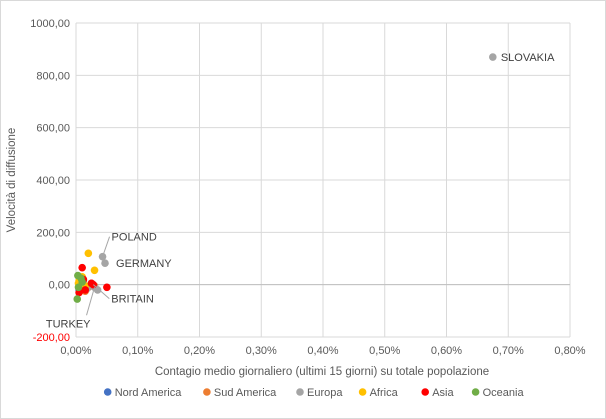 The image size is (606, 419). What do you see at coordinates (59, 286) in the screenshot?
I see `y-tick-label: 0,00` at bounding box center [59, 286].